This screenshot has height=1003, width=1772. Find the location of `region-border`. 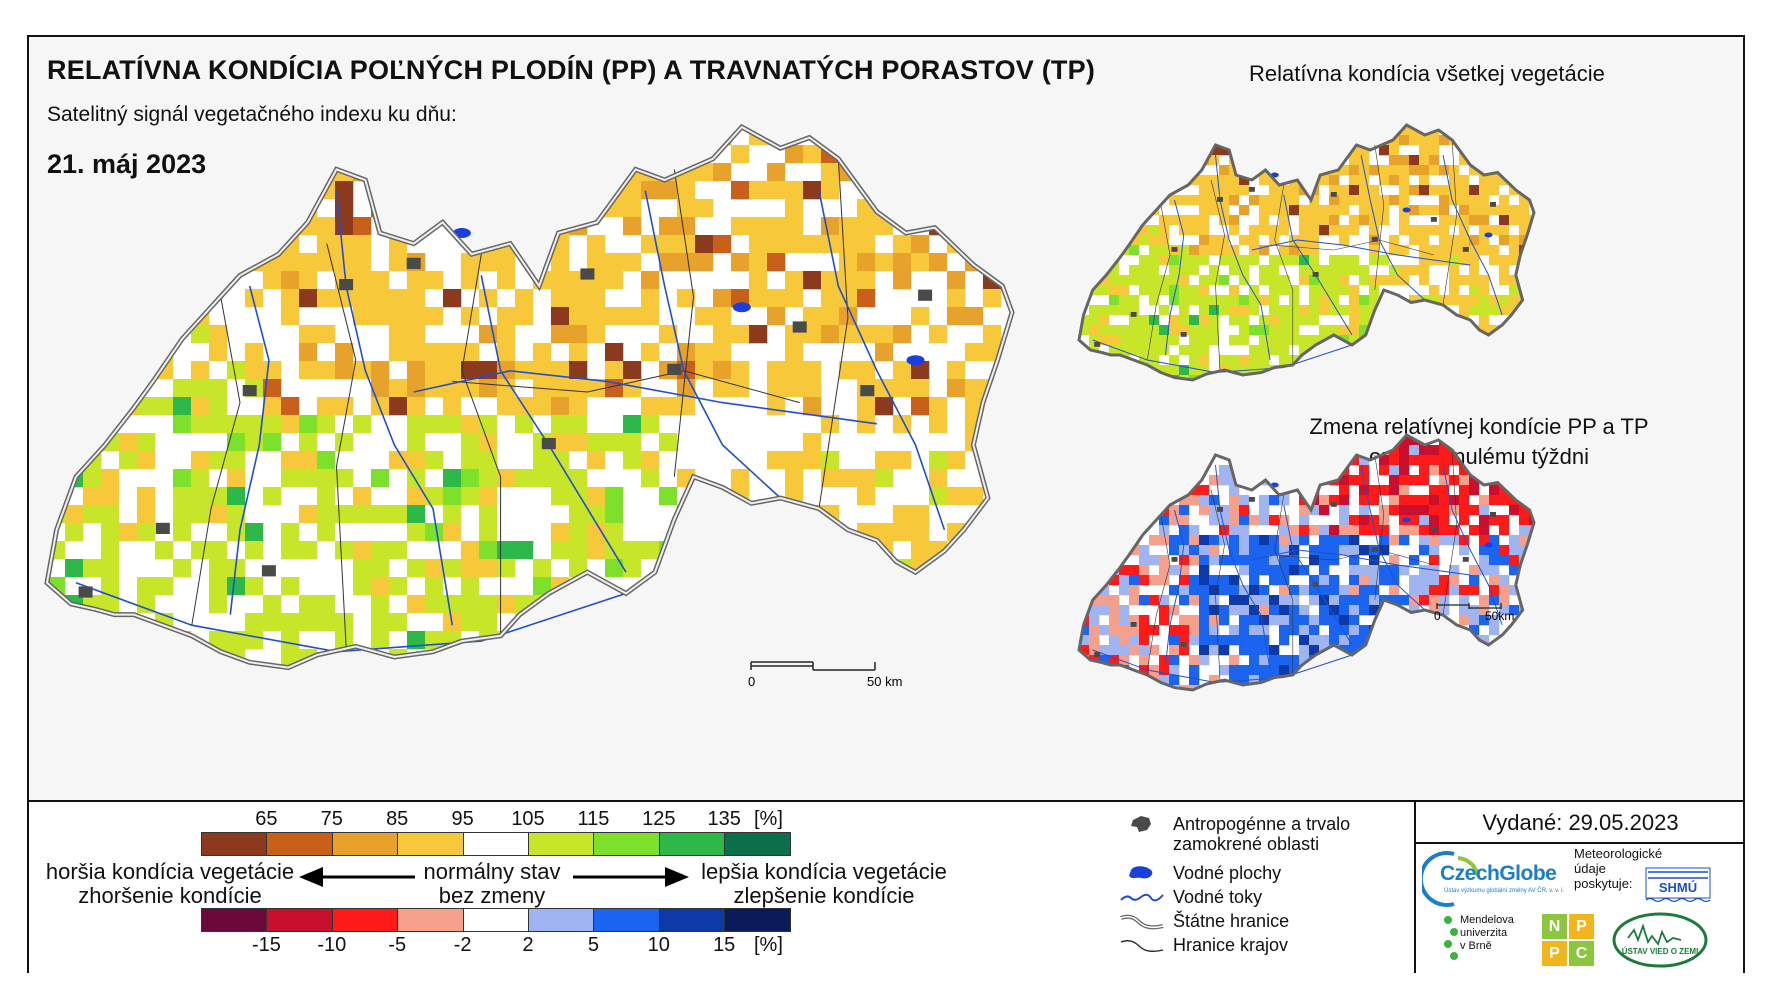

region-border is located at coordinates (1450, 532).